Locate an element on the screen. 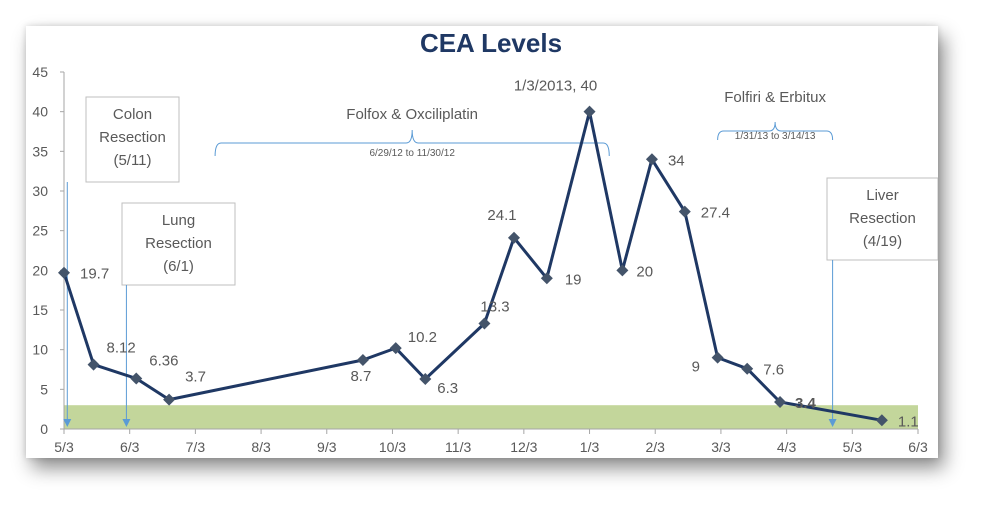 This screenshot has width=992, height=513. data-label: 34 is located at coordinates (676, 160).